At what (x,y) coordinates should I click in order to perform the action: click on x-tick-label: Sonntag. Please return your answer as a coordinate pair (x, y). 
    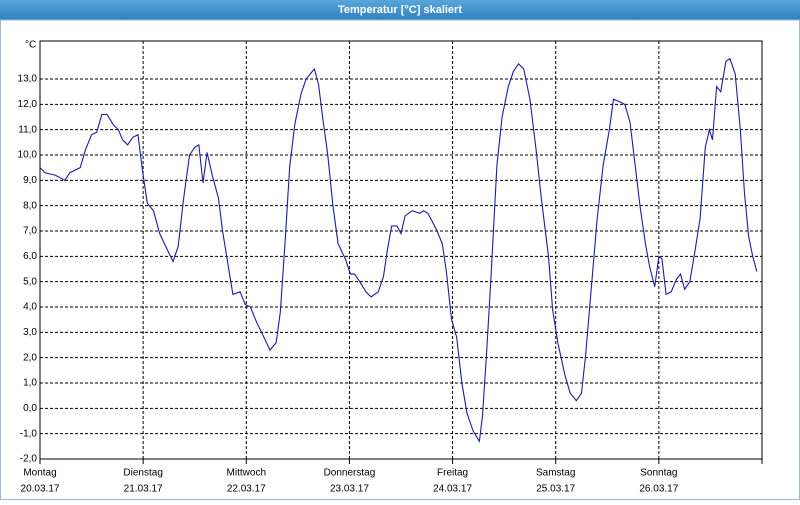
    Looking at the image, I should click on (658, 473).